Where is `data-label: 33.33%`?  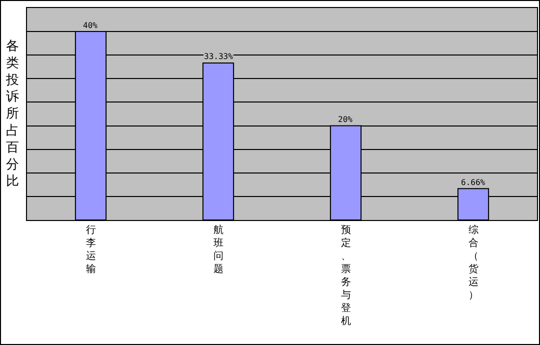 data-label: 33.33% is located at coordinates (219, 56).